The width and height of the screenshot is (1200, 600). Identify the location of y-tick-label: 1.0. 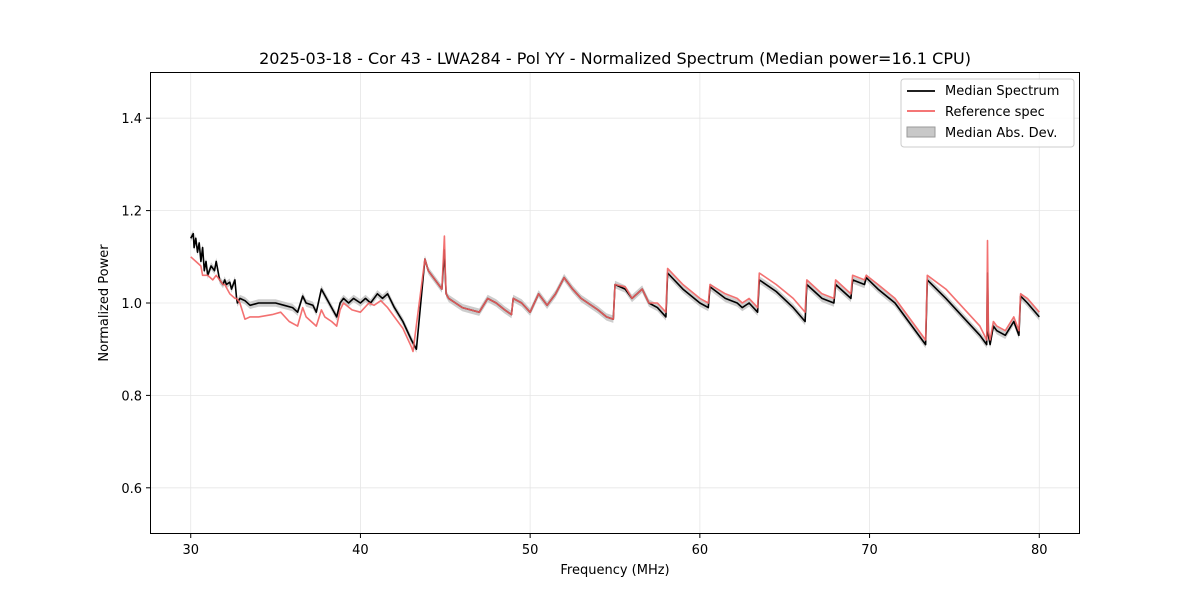
(131, 304).